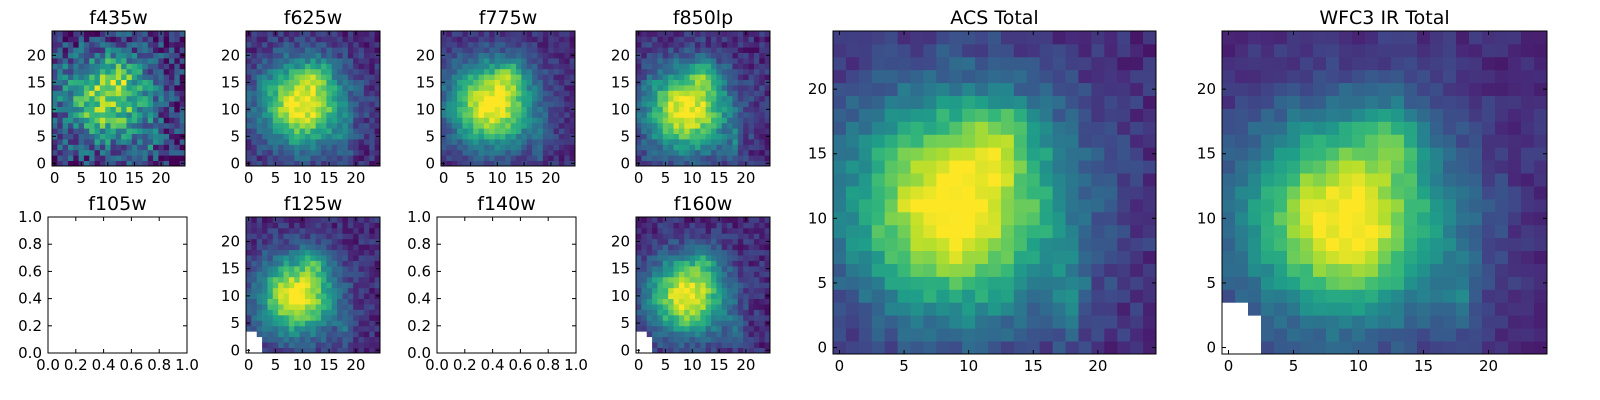 Image resolution: width=1600 pixels, height=400 pixels. Describe the element at coordinates (30, 271) in the screenshot. I see `y-tick-label: 0.6` at that location.